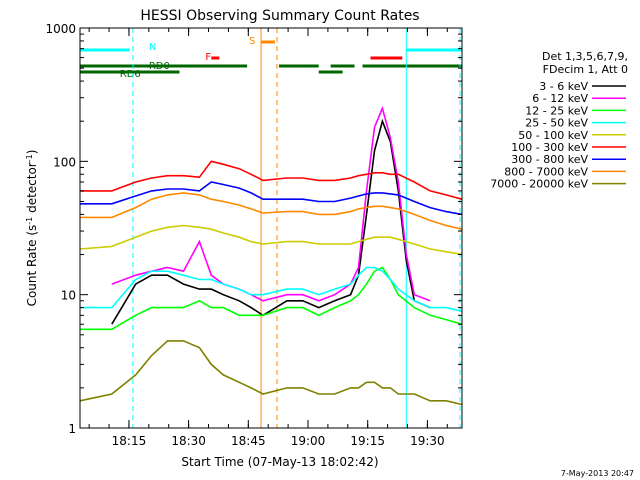 The height and width of the screenshot is (480, 640). What do you see at coordinates (597, 473) in the screenshot?
I see `footer-timestamp: 7-May-2013 20:47` at bounding box center [597, 473].